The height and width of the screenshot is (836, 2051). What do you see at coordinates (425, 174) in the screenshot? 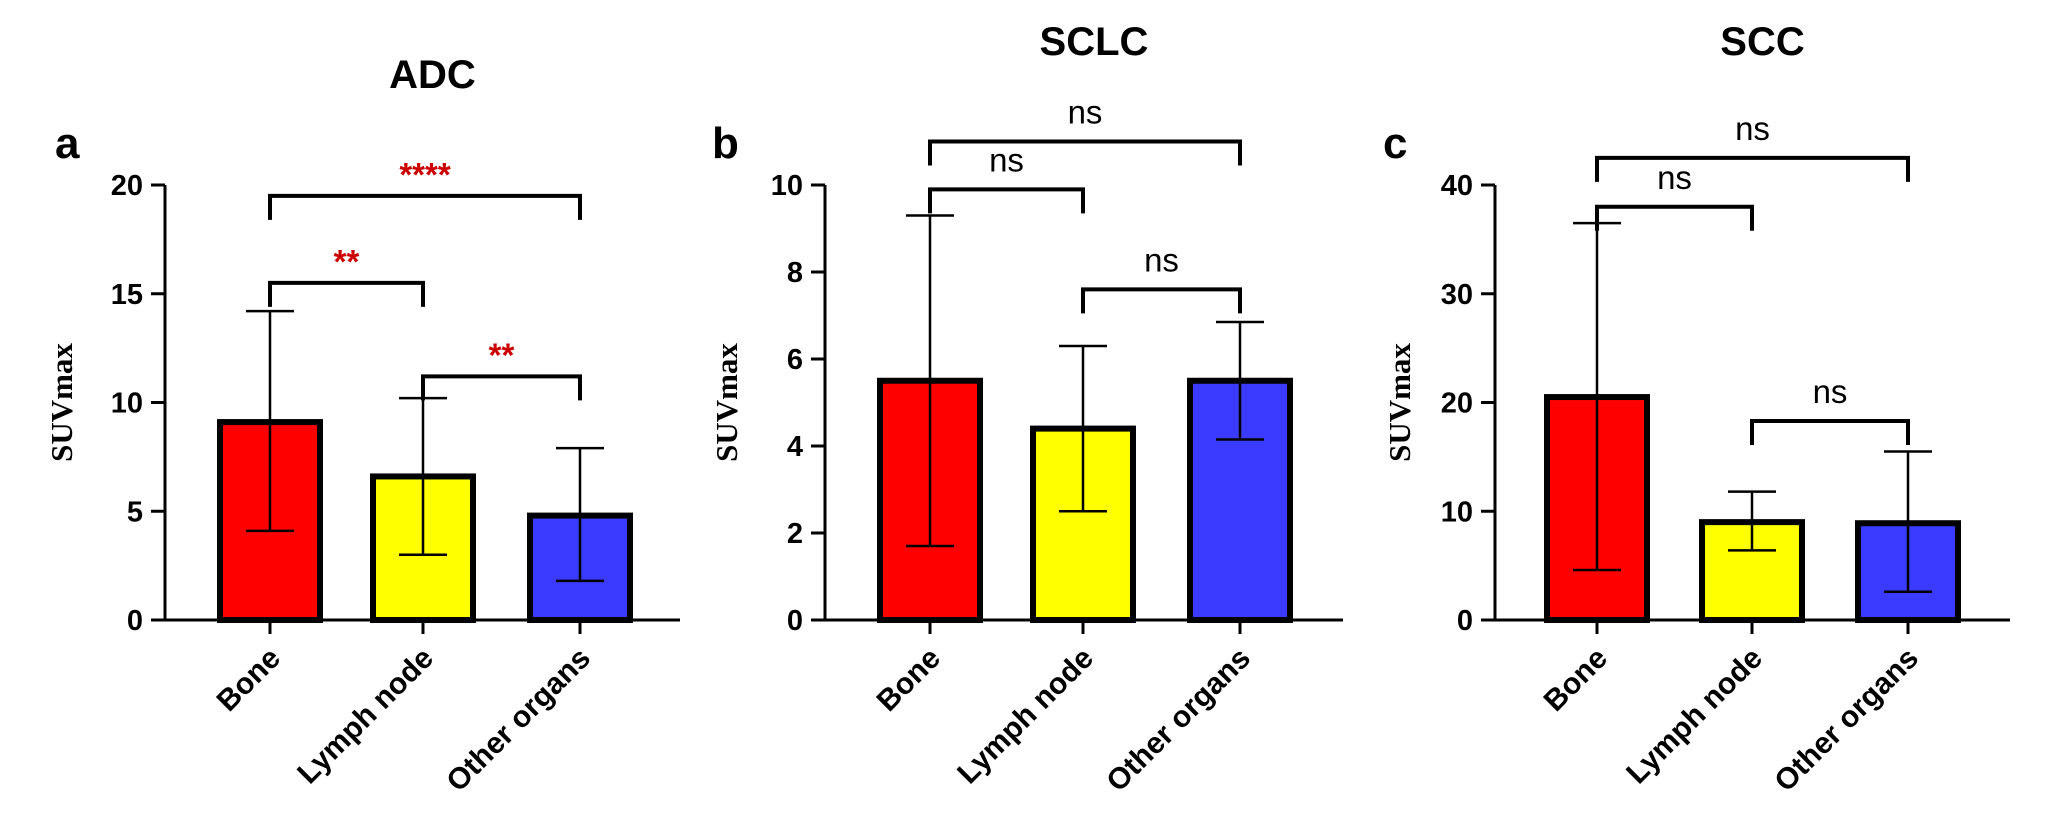
I see `significance-label: ****` at bounding box center [425, 174].